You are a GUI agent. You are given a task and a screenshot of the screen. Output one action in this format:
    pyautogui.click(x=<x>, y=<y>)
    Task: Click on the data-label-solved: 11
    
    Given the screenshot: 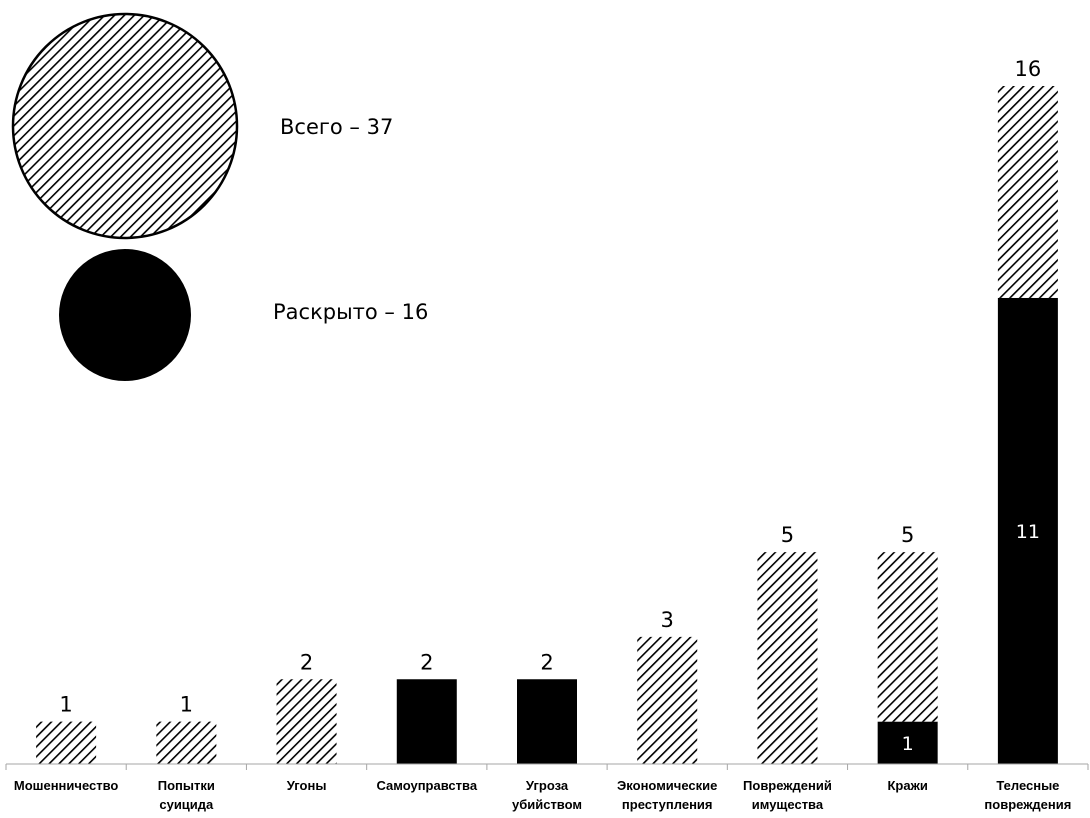 What is the action you would take?
    pyautogui.click(x=1028, y=532)
    